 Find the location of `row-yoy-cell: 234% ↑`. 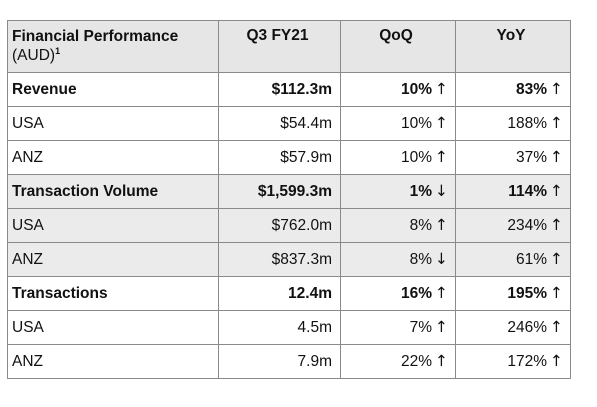

row-yoy-cell: 234% ↑ is located at coordinates (513, 225).